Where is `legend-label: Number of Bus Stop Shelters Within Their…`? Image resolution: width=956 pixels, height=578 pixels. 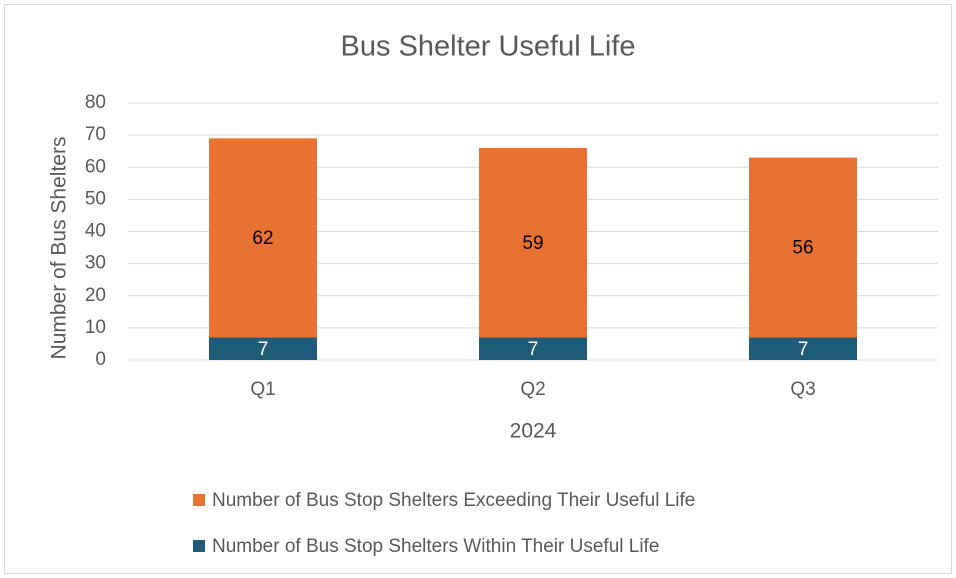 legend-label: Number of Bus Stop Shelters Within Their… is located at coordinates (435, 546).